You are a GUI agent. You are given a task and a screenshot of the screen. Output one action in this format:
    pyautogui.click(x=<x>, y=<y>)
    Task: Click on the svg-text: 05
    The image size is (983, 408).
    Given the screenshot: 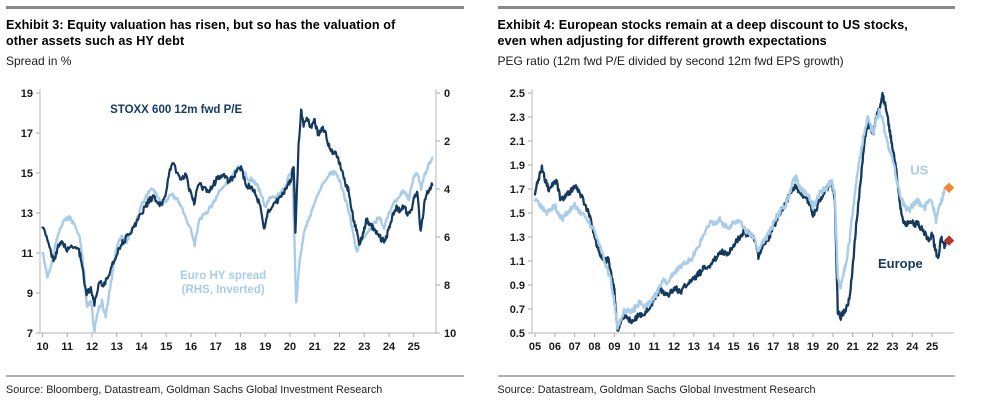 What is the action you would take?
    pyautogui.click(x=534, y=347)
    